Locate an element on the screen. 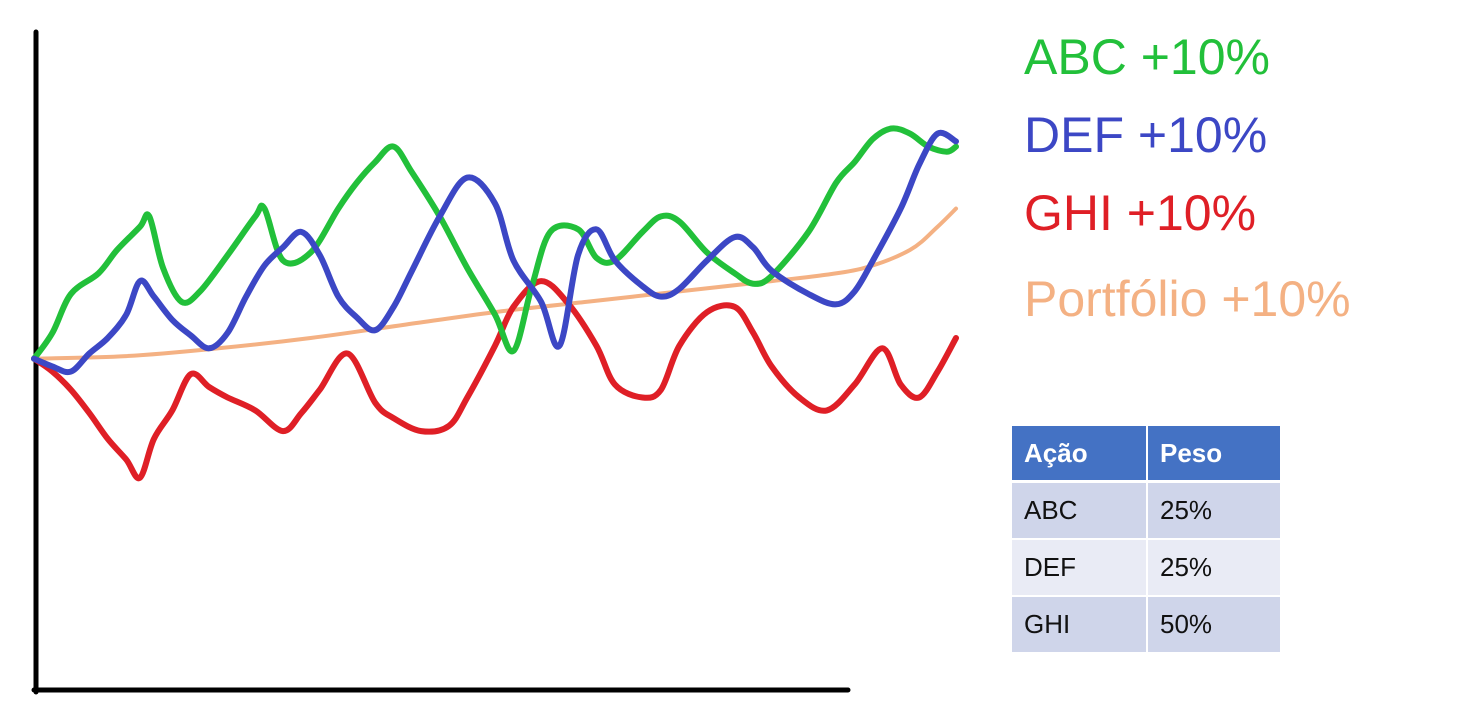 The height and width of the screenshot is (728, 1460). table-row: GHI 50% is located at coordinates (1147, 625).